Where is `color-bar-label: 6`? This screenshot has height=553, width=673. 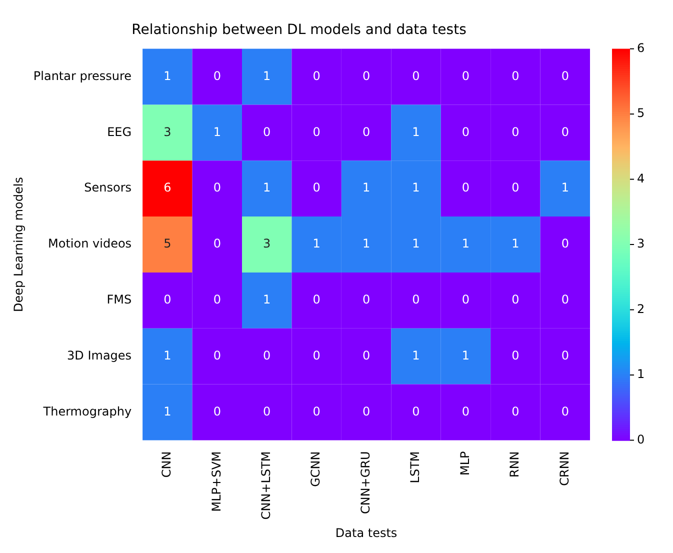 color-bar-label: 6 is located at coordinates (641, 47).